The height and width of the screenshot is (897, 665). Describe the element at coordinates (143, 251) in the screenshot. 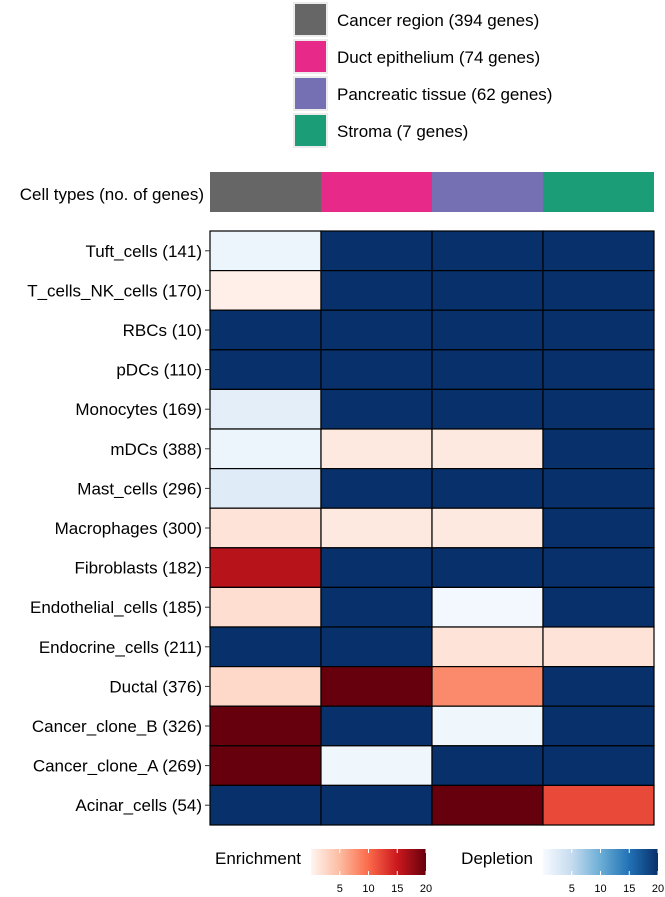

I see `row-label: Tuft_cells (141)` at that location.